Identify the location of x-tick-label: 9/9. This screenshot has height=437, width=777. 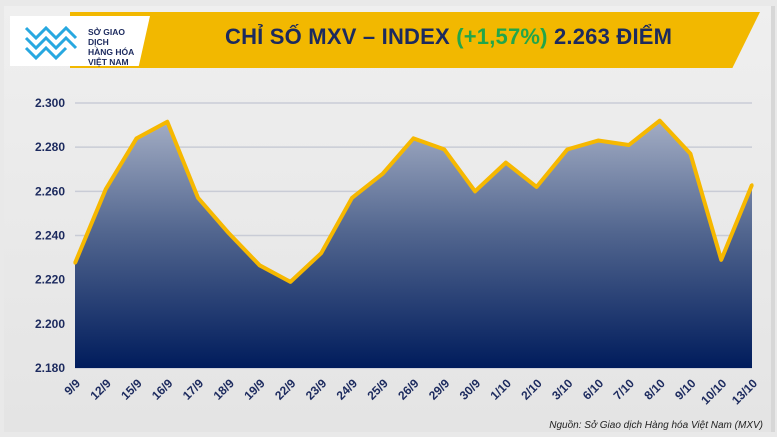
(72, 387).